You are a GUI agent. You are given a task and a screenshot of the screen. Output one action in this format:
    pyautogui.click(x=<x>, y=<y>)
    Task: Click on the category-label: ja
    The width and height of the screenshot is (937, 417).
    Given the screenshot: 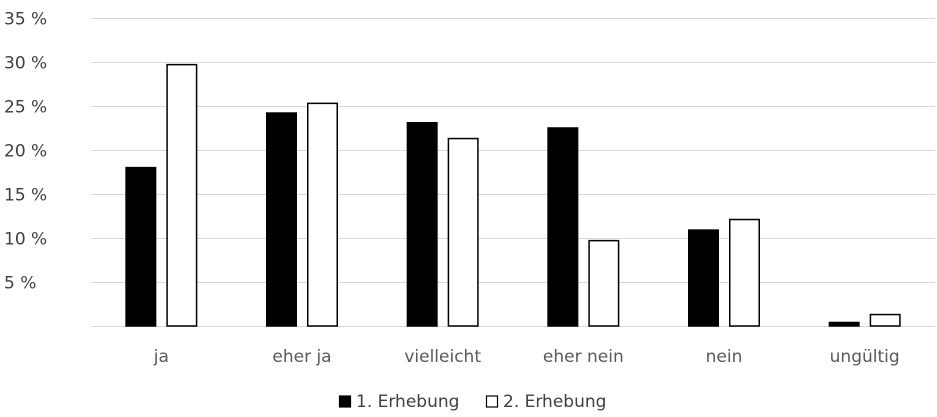 What is the action you would take?
    pyautogui.click(x=161, y=357)
    